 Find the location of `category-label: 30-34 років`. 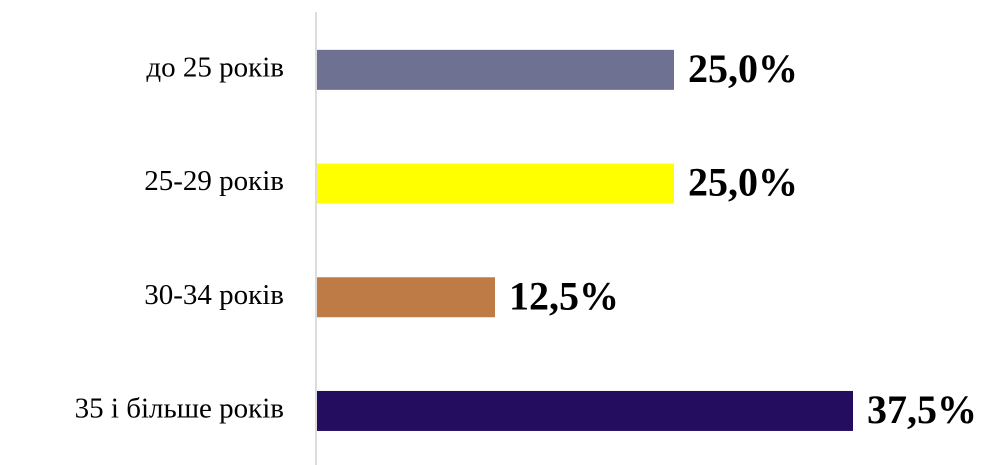

category-label: 30-34 років is located at coordinates (214, 295).